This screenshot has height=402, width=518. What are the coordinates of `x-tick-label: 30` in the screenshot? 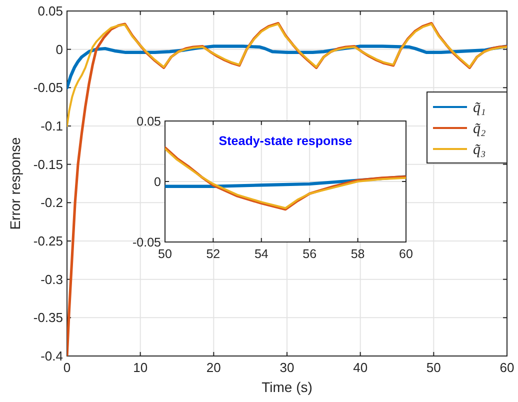 It's located at (287, 367).